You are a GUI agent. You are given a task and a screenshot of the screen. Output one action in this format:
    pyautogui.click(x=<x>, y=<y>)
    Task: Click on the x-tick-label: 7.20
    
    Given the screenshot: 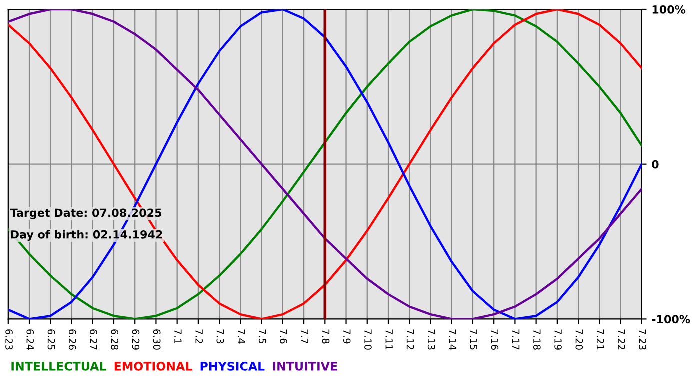 What is the action you would take?
    pyautogui.click(x=580, y=340)
    